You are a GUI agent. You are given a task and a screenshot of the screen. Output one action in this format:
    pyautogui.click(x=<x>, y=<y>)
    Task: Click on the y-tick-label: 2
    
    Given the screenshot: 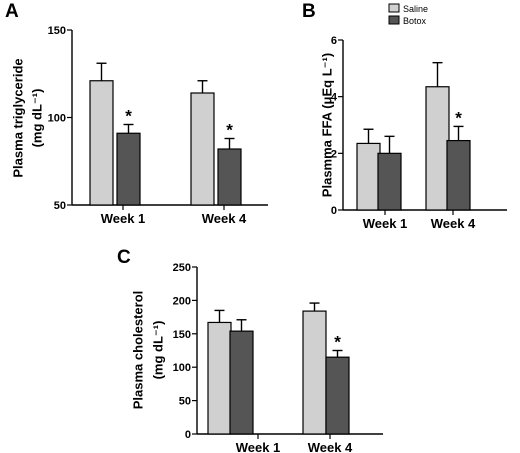 What is the action you would take?
    pyautogui.click(x=334, y=154)
    